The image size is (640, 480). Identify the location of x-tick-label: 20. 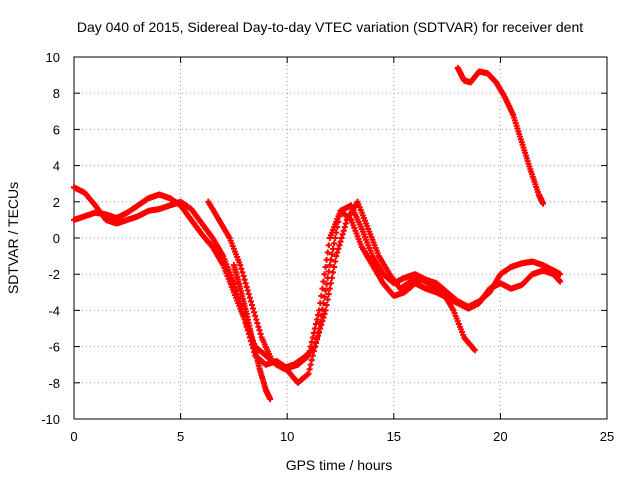
(500, 436).